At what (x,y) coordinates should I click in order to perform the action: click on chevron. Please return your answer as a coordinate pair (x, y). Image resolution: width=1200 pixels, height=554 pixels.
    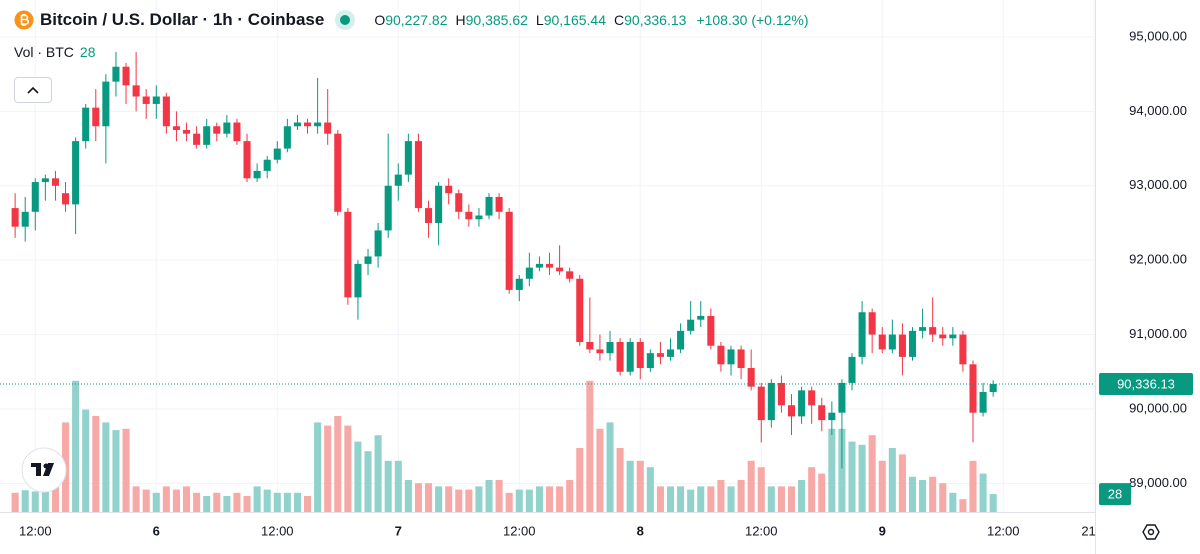
    Looking at the image, I should click on (33, 90).